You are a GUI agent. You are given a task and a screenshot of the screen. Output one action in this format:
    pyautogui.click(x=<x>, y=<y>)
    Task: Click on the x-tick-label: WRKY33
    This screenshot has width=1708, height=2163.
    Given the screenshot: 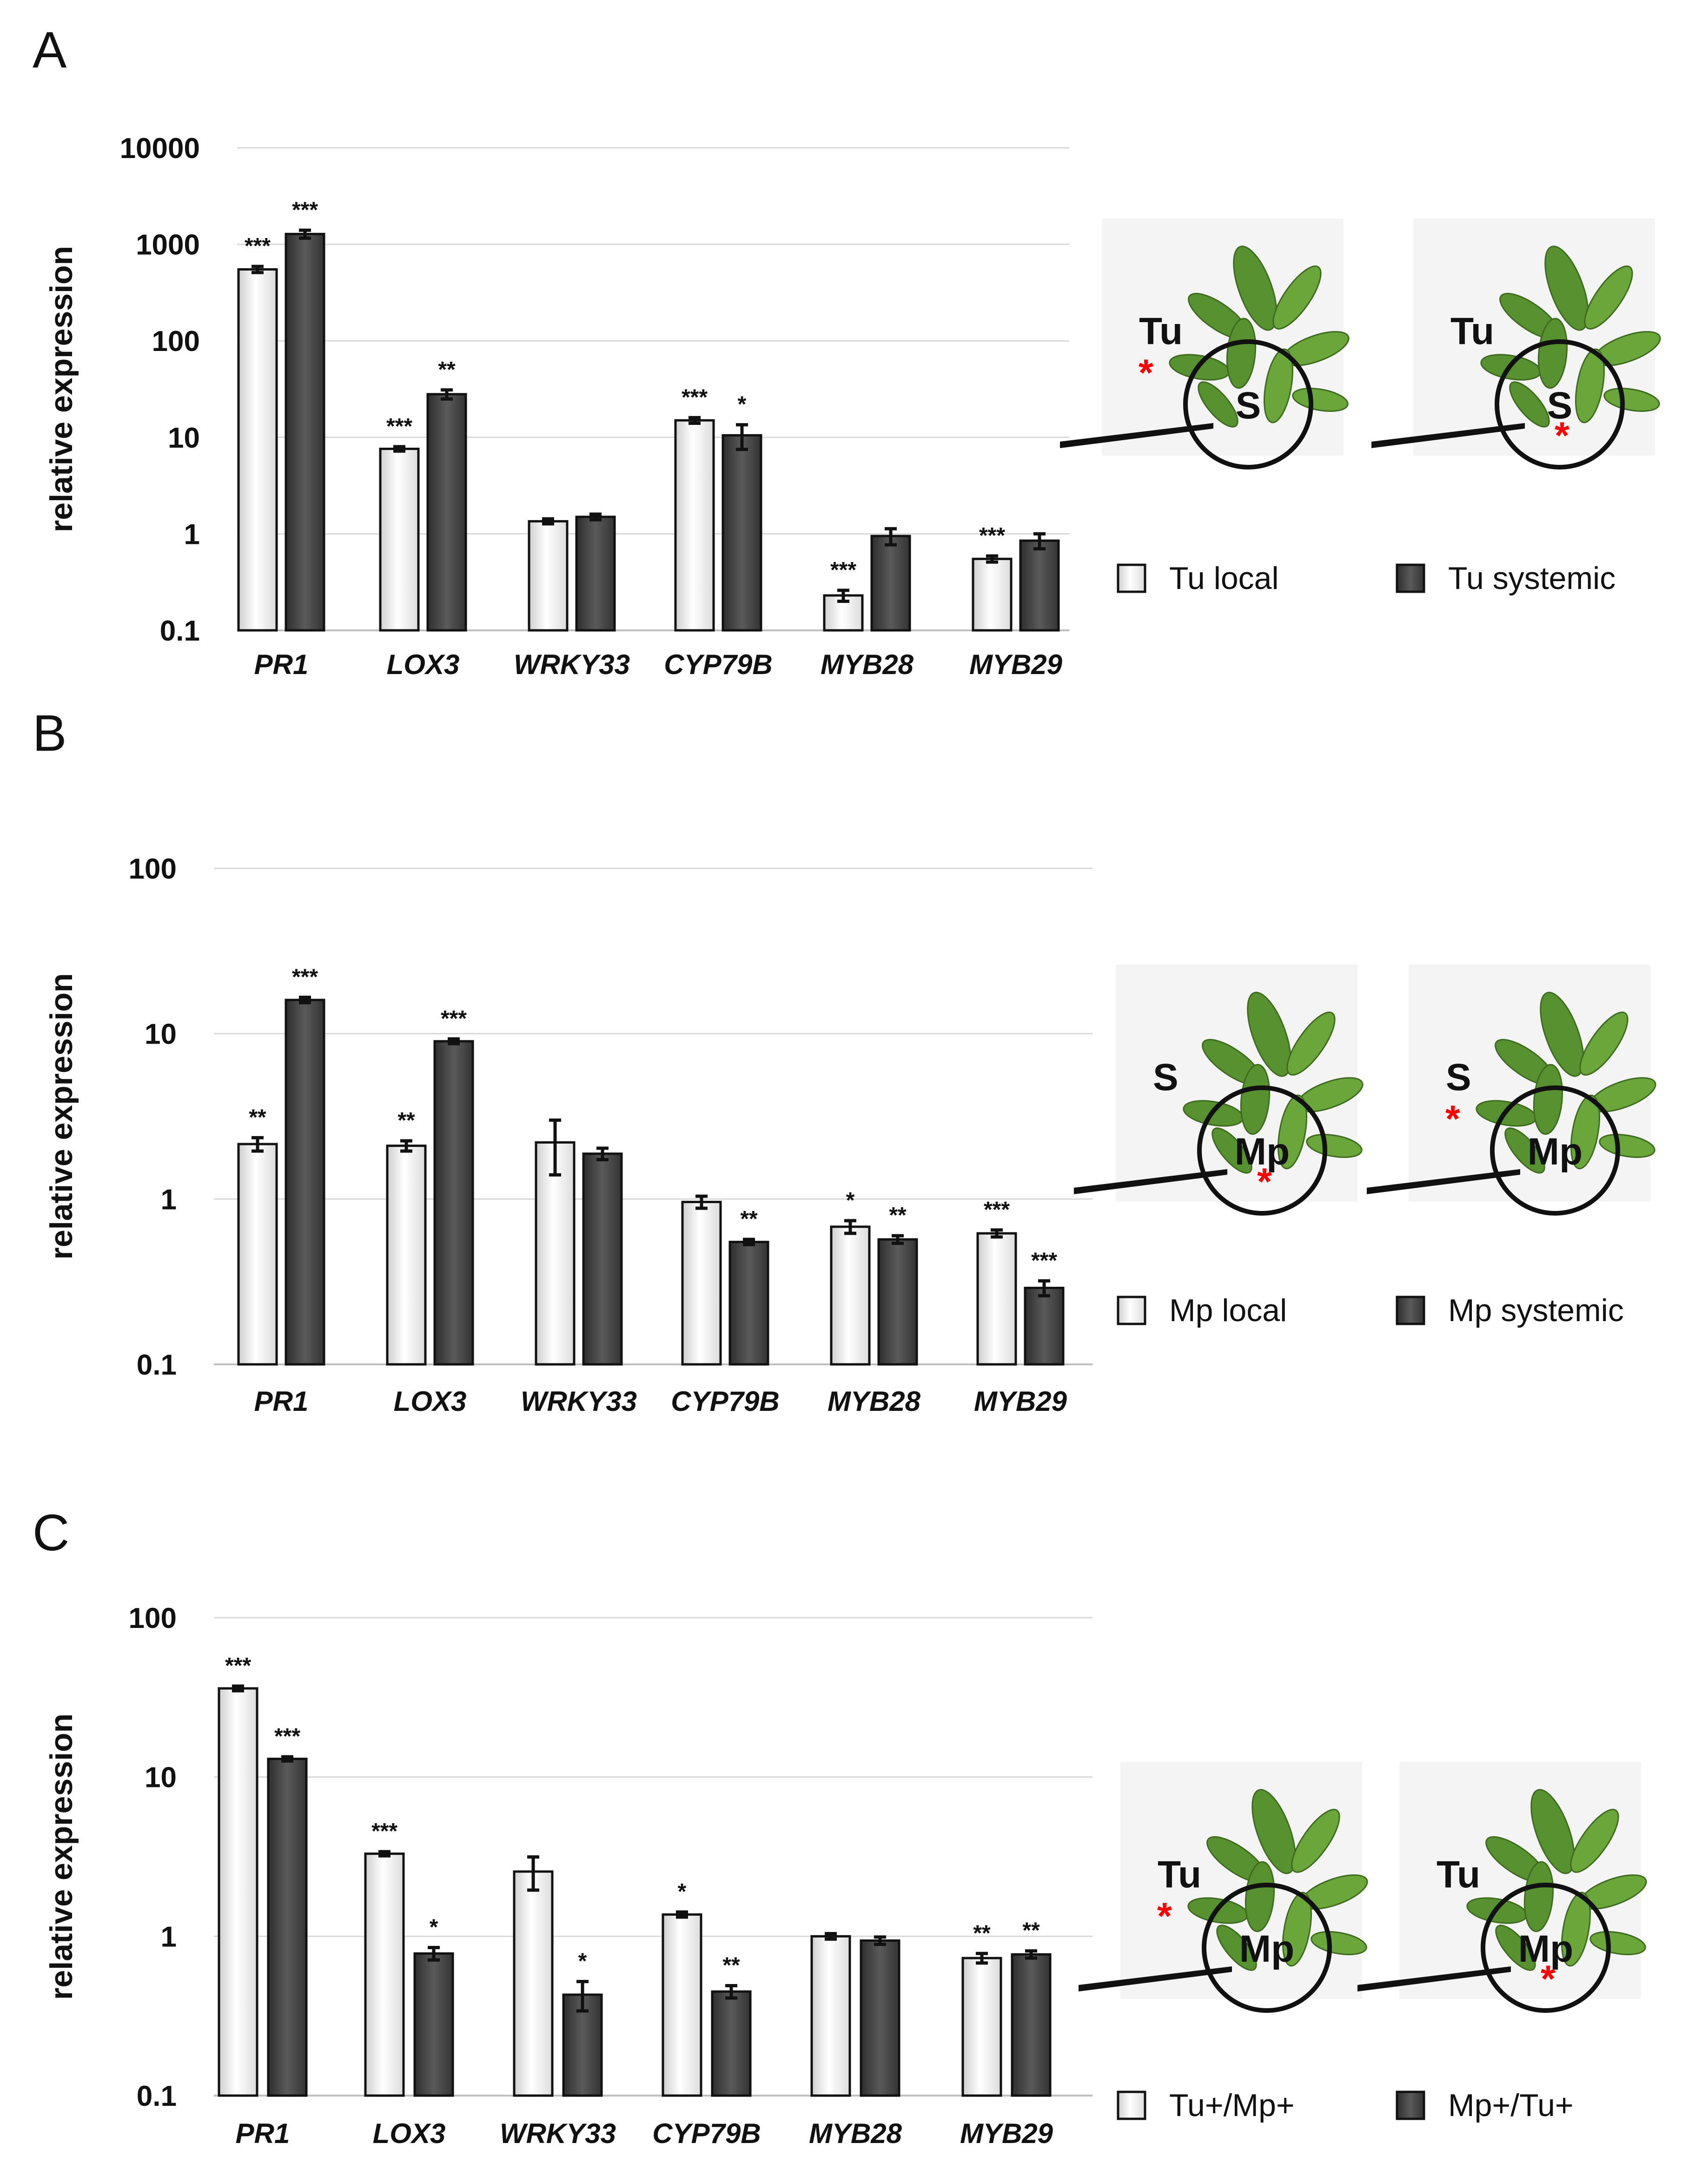 What is the action you would take?
    pyautogui.click(x=579, y=1401)
    